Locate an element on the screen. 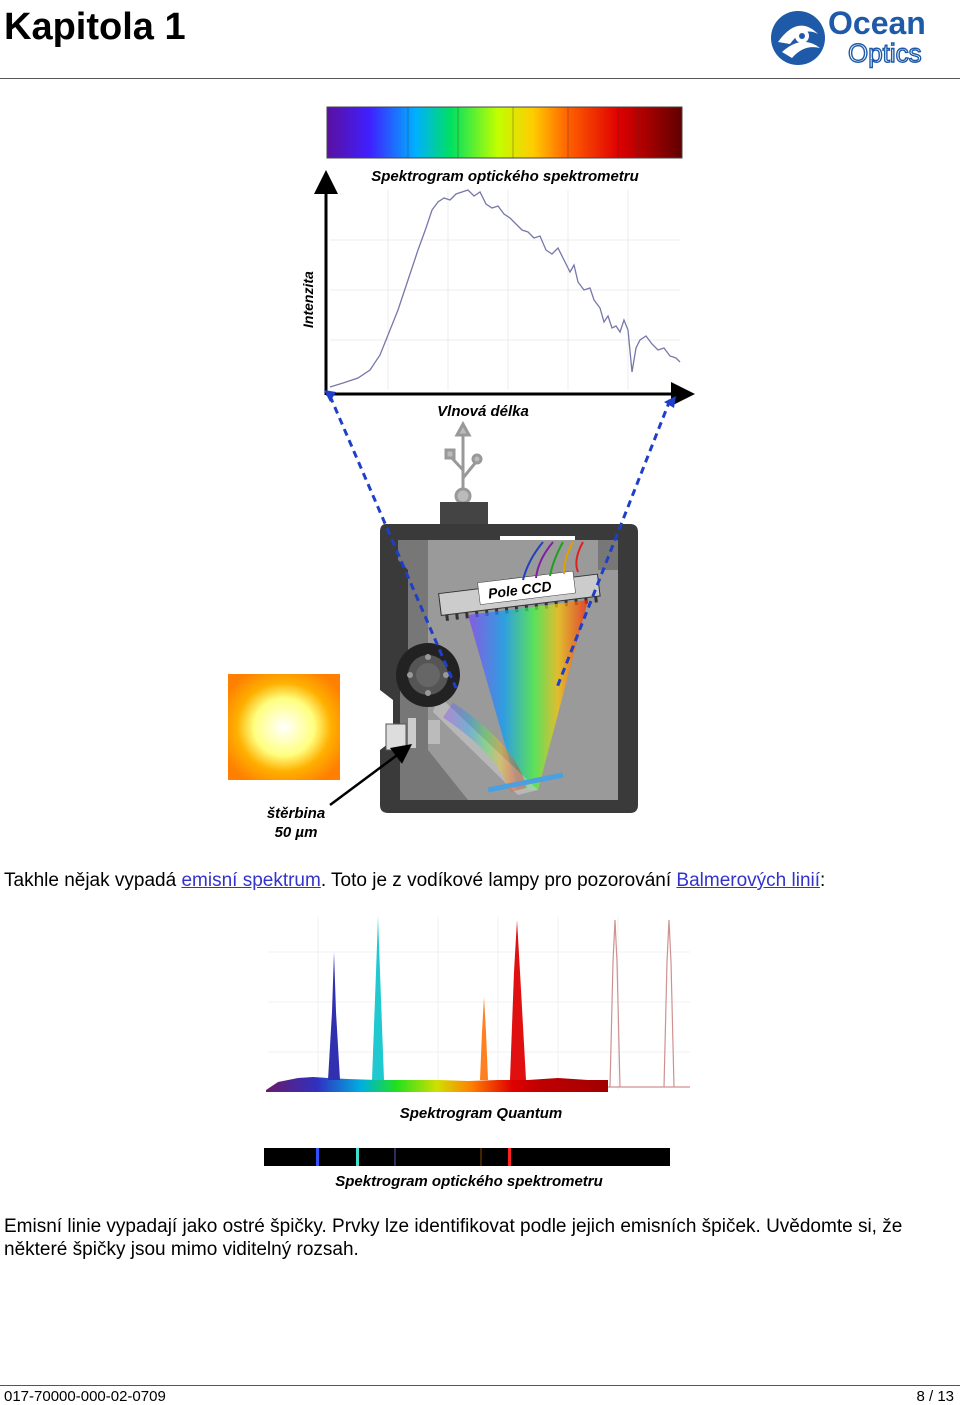  logo-text-ocean: Ocean is located at coordinates (877, 23).